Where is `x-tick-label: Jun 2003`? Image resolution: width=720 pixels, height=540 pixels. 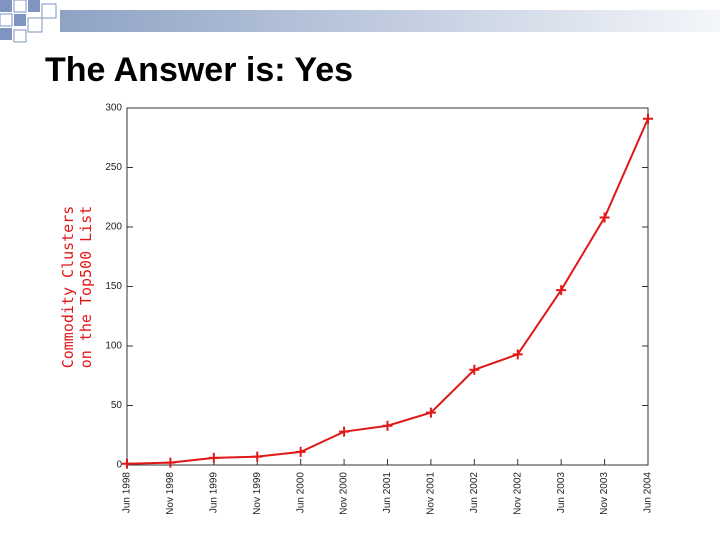 x-tick-label: Jun 2003 is located at coordinates (561, 493).